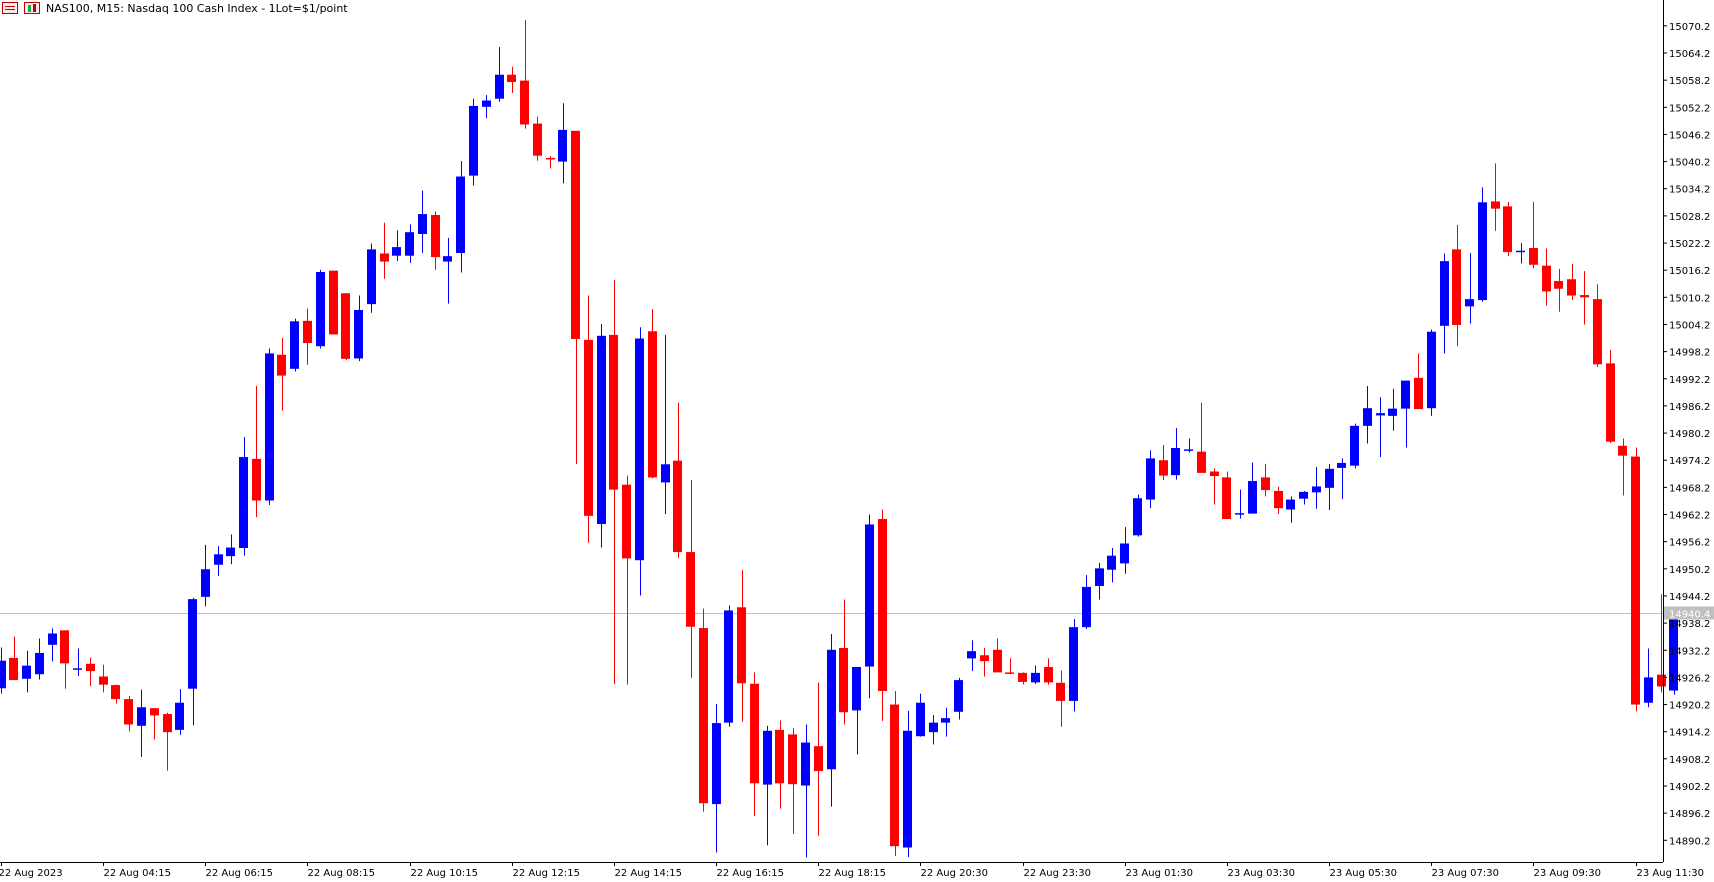  I want to click on current-price-label-bg, so click(1689, 613).